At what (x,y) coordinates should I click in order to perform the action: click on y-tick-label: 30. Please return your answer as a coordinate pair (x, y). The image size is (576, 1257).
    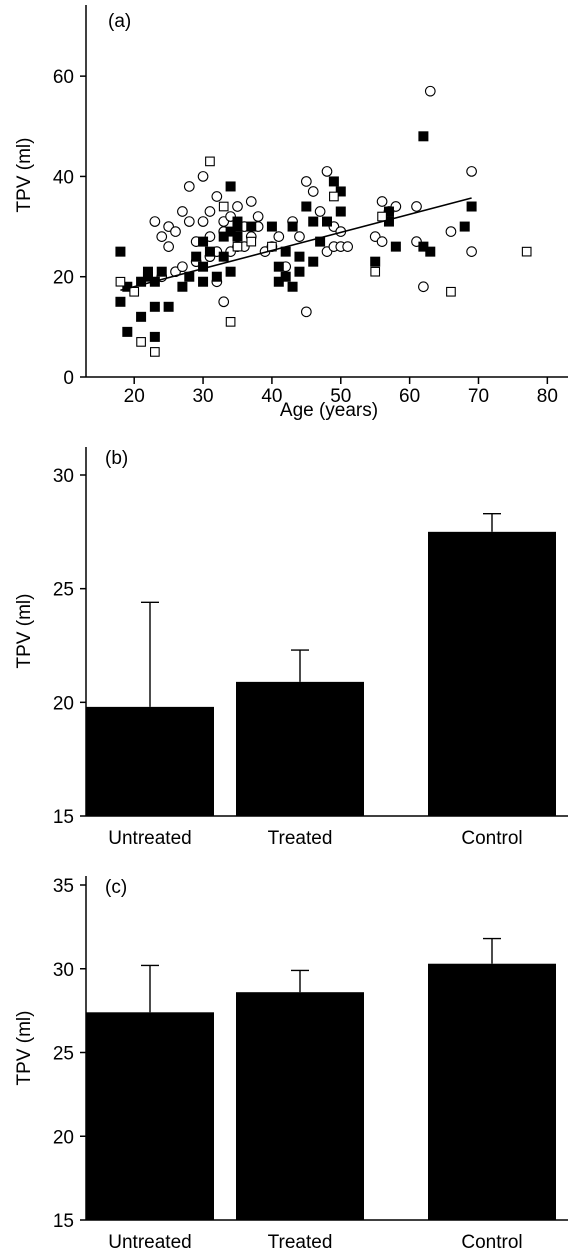
    Looking at the image, I should click on (63, 970).